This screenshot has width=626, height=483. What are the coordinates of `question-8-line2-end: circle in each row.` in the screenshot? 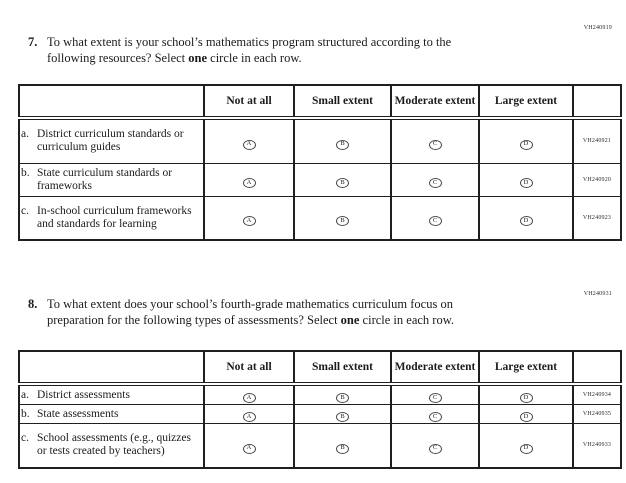 It's located at (407, 319).